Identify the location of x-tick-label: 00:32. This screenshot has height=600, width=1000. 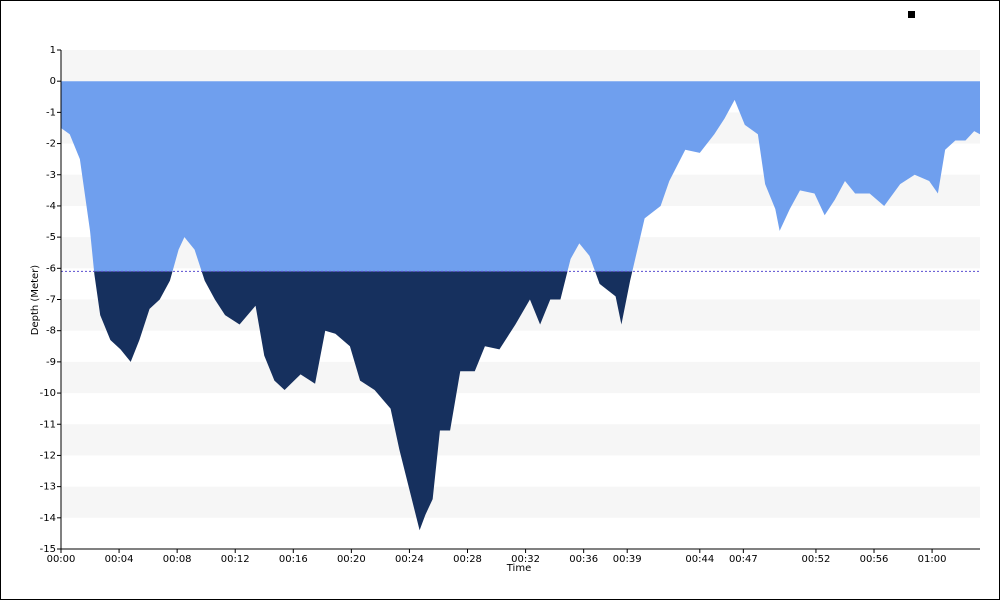
(525, 559).